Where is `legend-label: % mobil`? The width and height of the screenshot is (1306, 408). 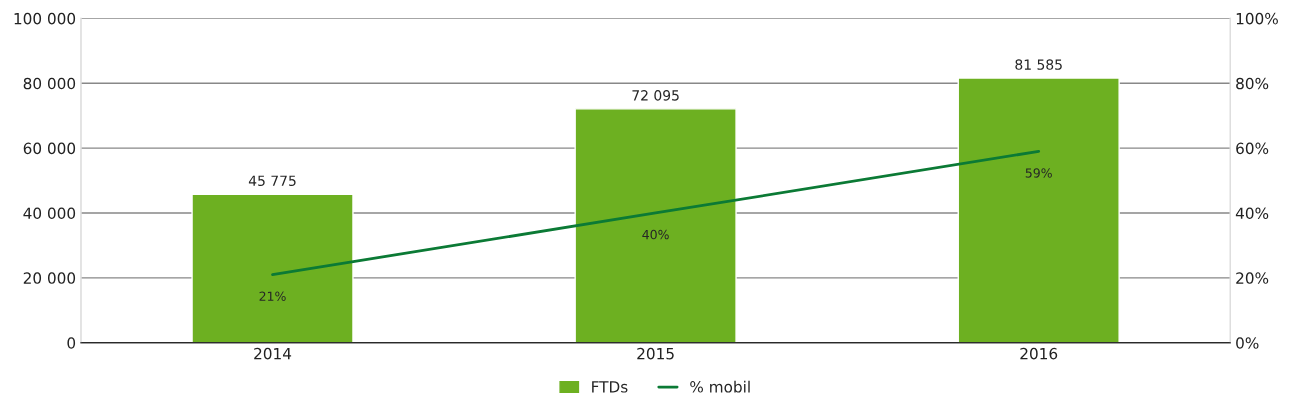
legend-label: % mobil is located at coordinates (720, 386).